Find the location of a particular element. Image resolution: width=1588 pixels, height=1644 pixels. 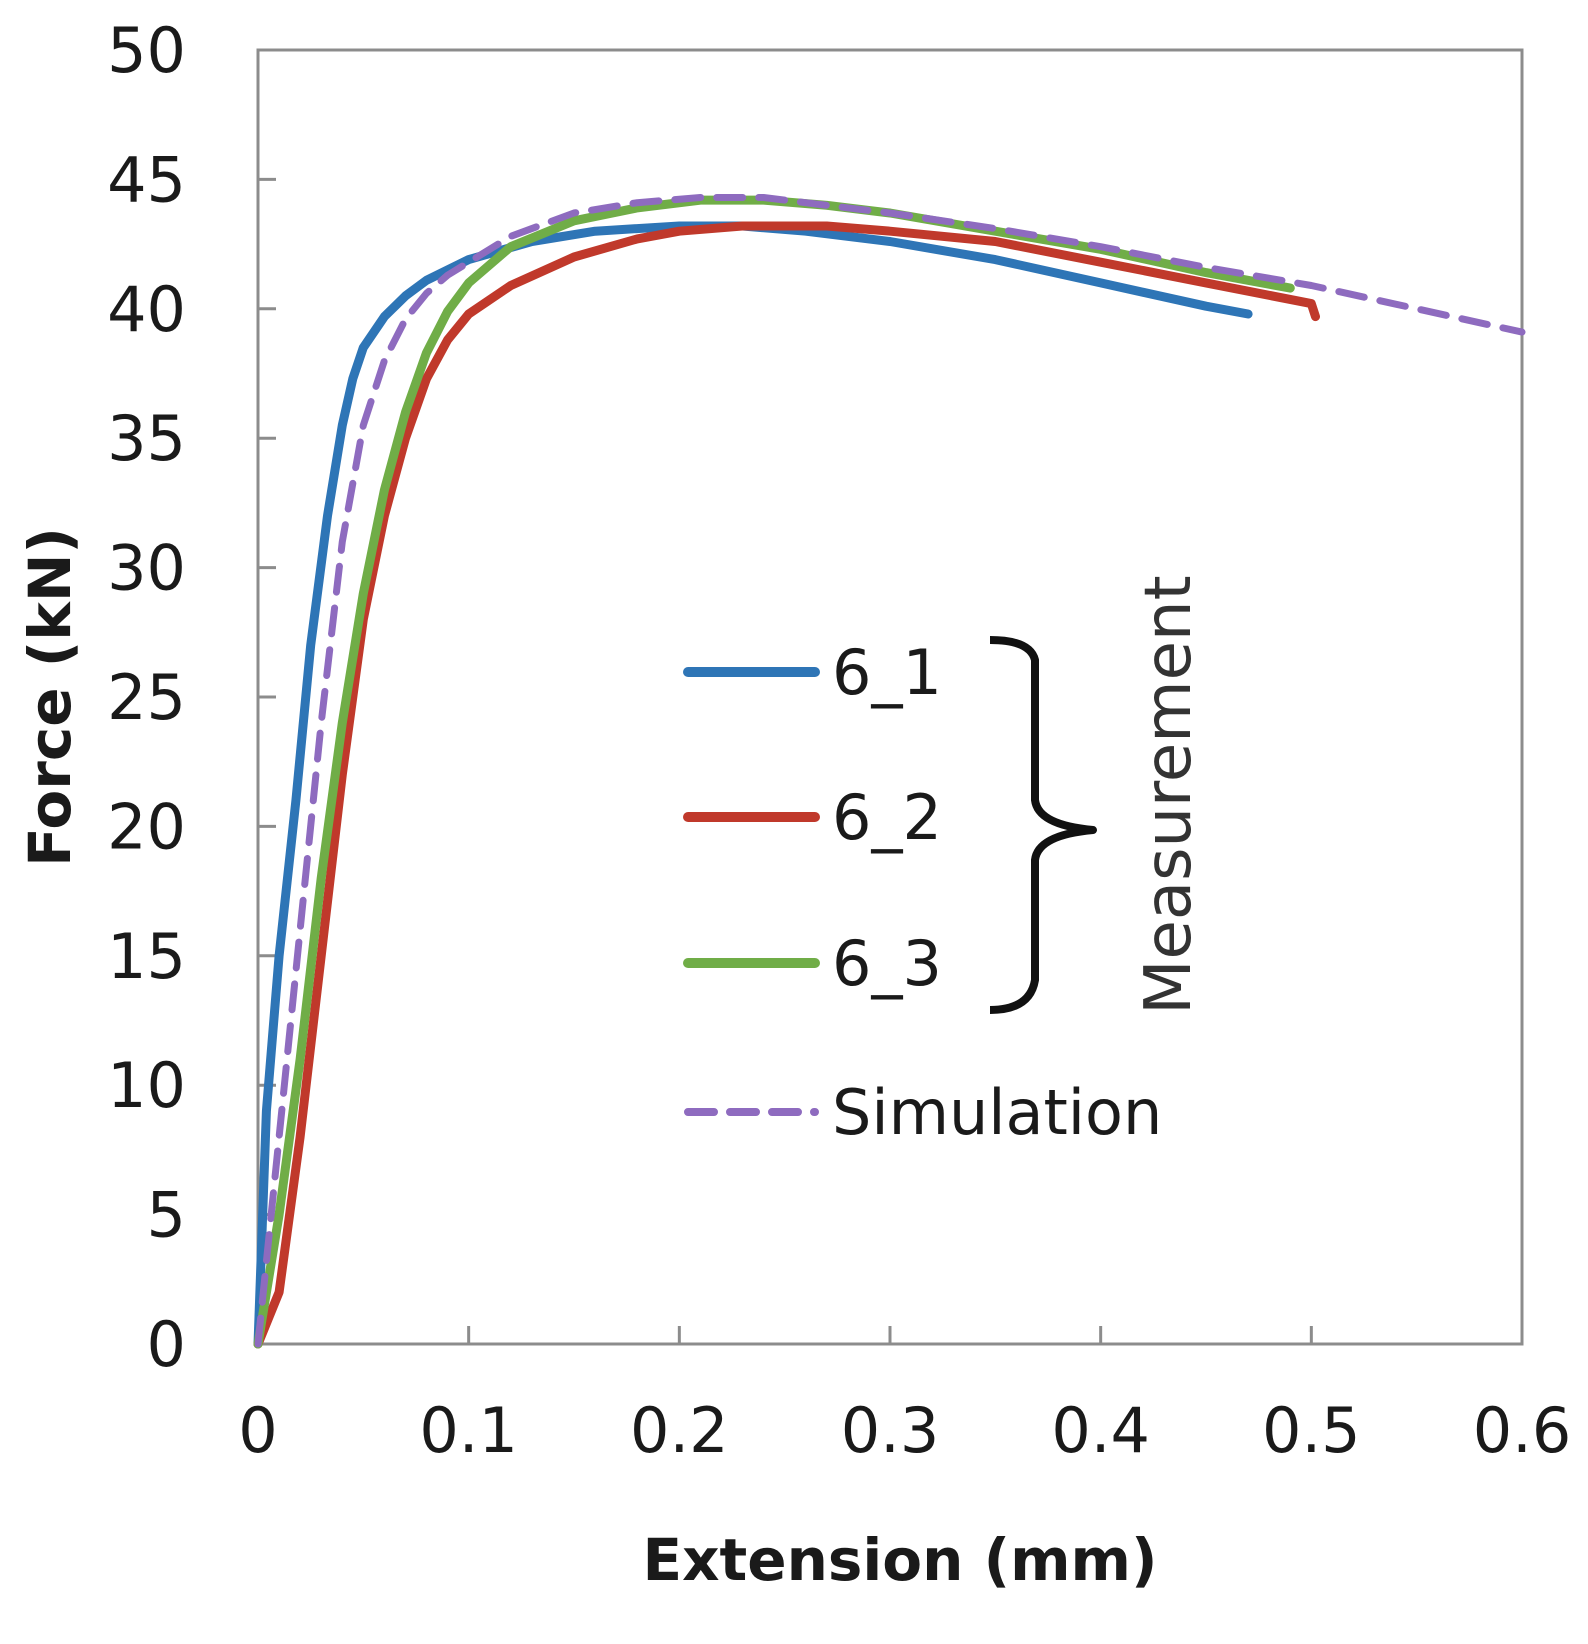

x-tick-label: 0 is located at coordinates (257, 1430).